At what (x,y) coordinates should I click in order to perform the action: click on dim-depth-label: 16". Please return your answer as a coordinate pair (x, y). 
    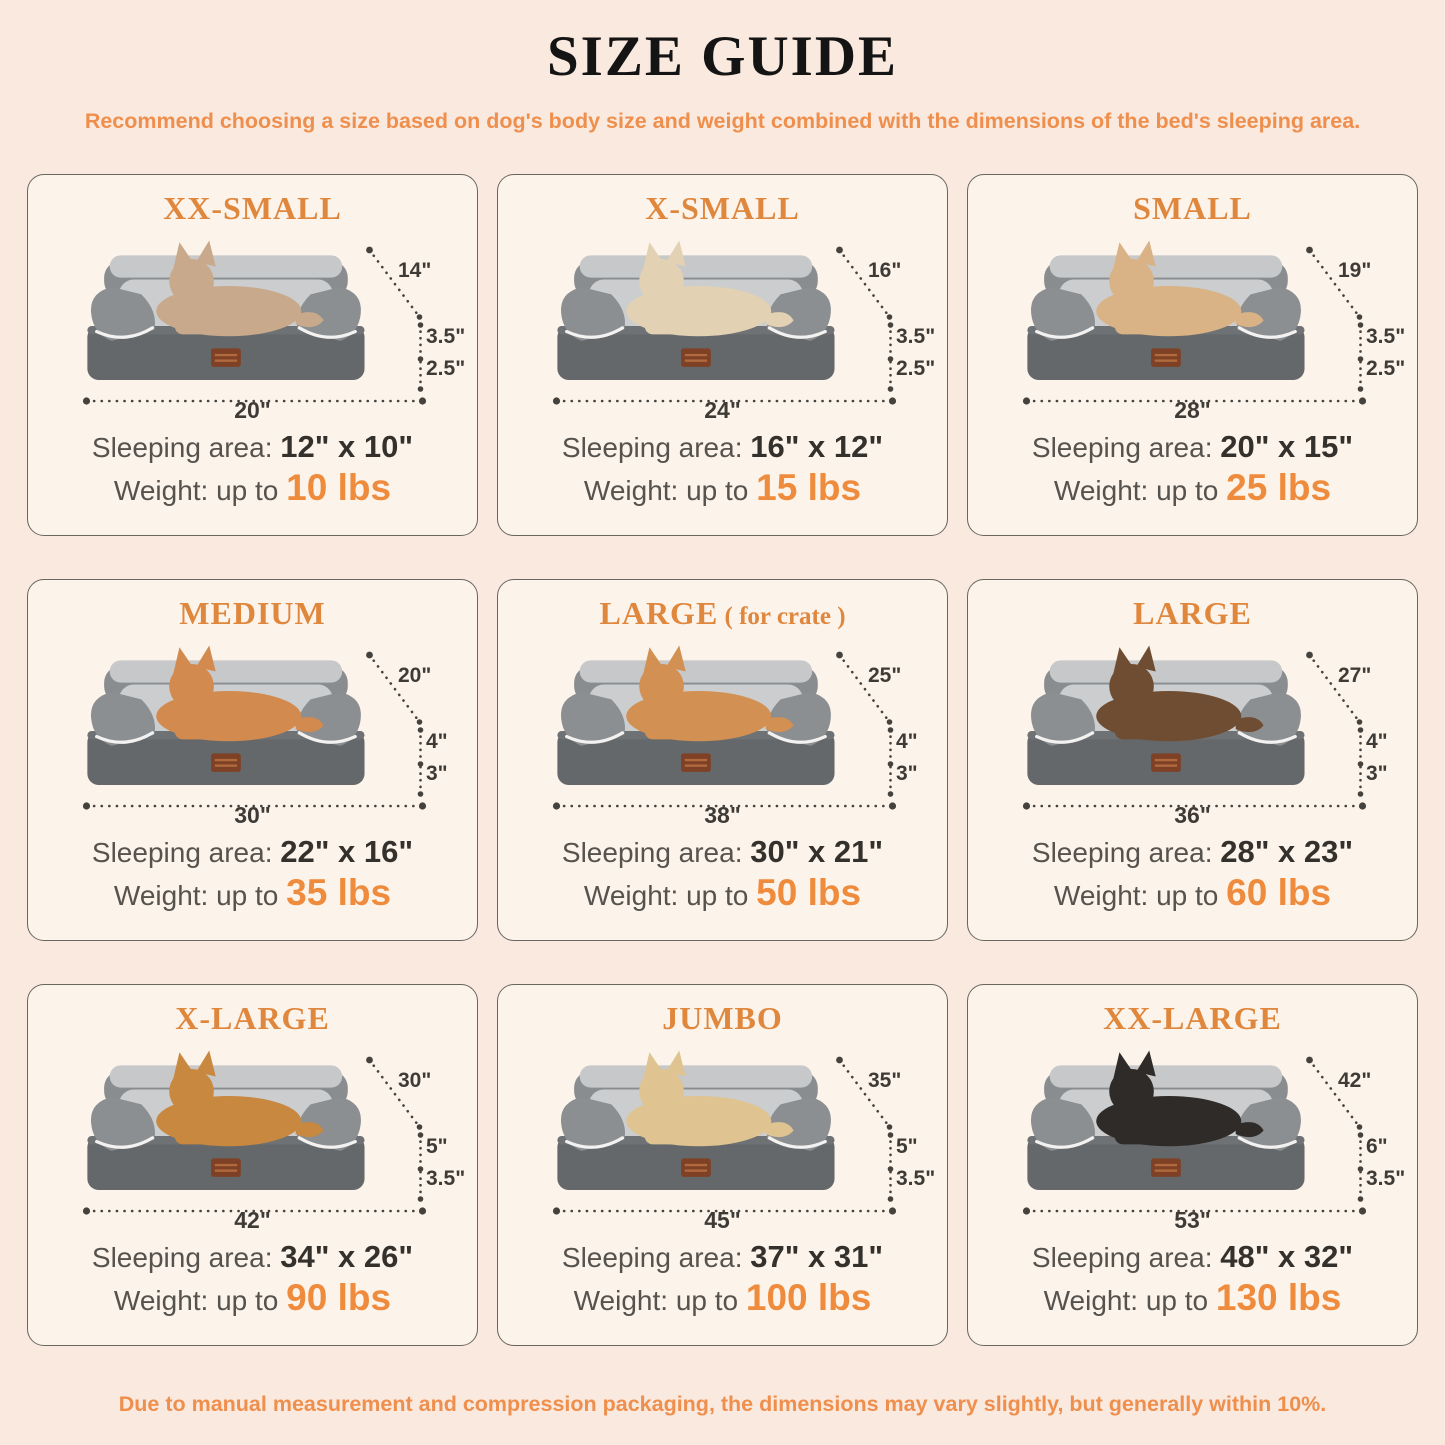
    Looking at the image, I should click on (885, 270).